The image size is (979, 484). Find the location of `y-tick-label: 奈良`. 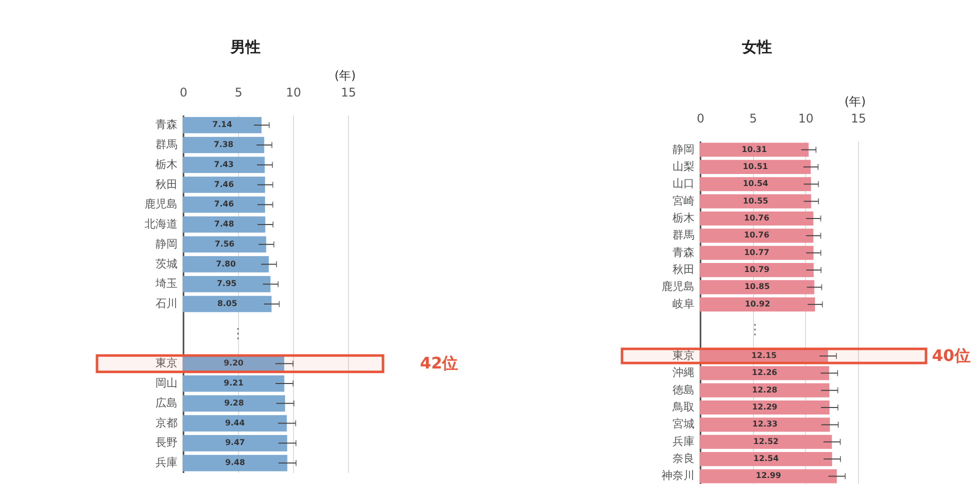

y-tick-label: 奈良 is located at coordinates (683, 459).